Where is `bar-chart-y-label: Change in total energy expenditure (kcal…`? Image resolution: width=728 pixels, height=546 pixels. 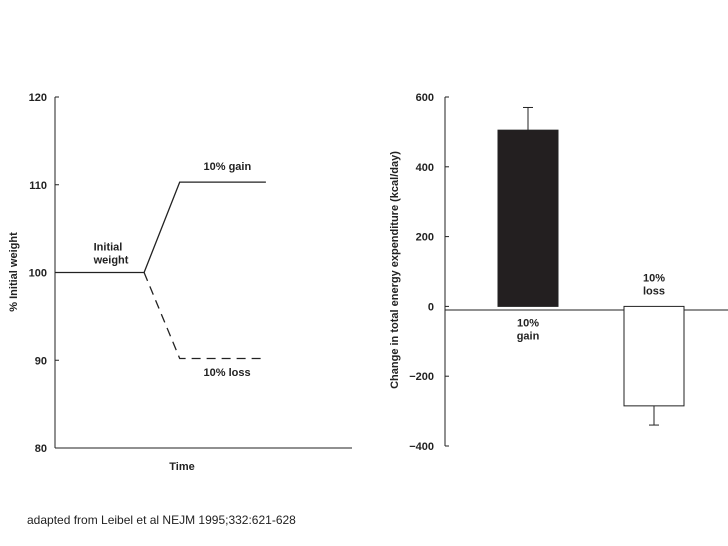
bar-chart-y-label: Change in total energy expenditure (kcal… is located at coordinates (395, 270).